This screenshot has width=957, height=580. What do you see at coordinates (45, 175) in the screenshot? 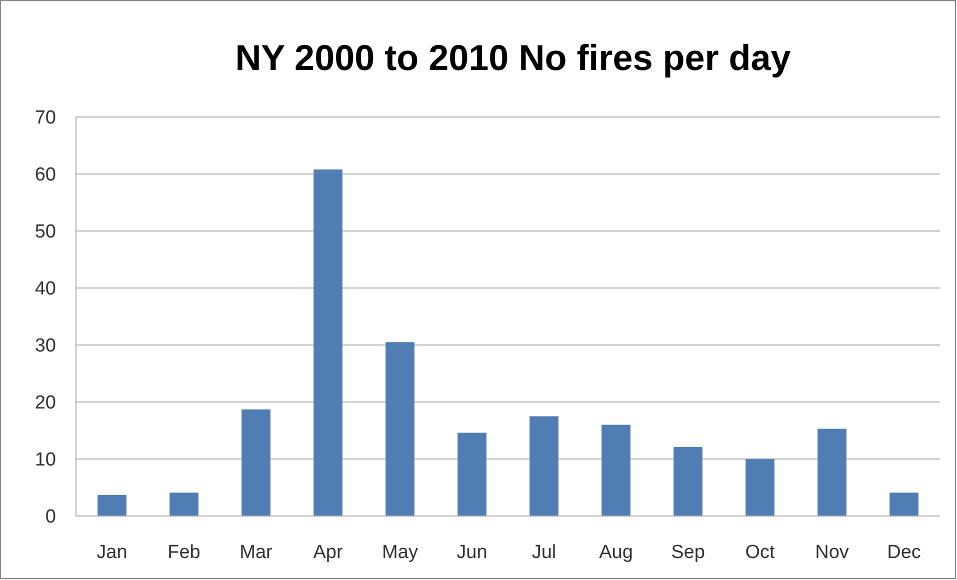
I see `y-tick-label: 60` at bounding box center [45, 175].